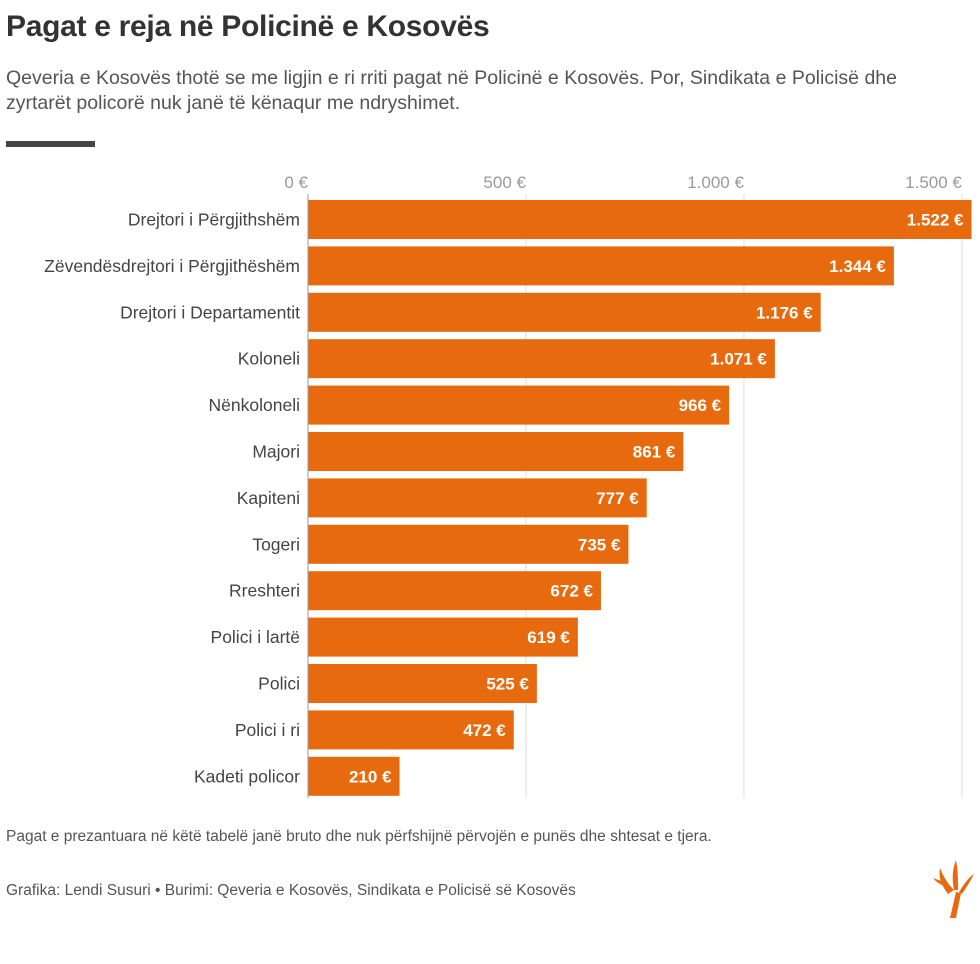 Image resolution: width=980 pixels, height=964 pixels. What do you see at coordinates (933, 182) in the screenshot?
I see `x-tick-label: 1.500 €` at bounding box center [933, 182].